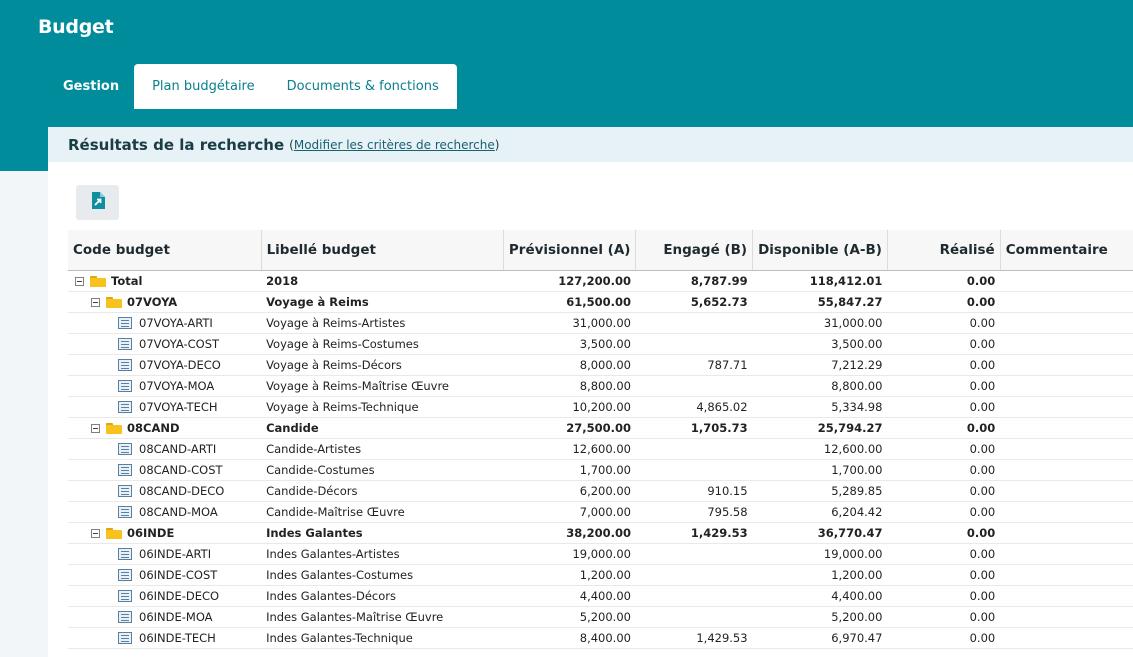  What do you see at coordinates (820, 596) in the screenshot?
I see `cell-disponible: 4,400.00` at bounding box center [820, 596].